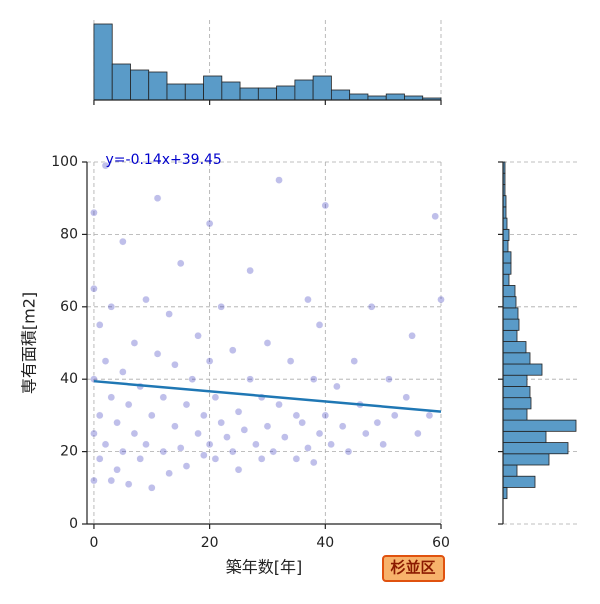  What do you see at coordinates (264, 567) in the screenshot?
I see `x-axis-label: 築年数[年]` at bounding box center [264, 567].